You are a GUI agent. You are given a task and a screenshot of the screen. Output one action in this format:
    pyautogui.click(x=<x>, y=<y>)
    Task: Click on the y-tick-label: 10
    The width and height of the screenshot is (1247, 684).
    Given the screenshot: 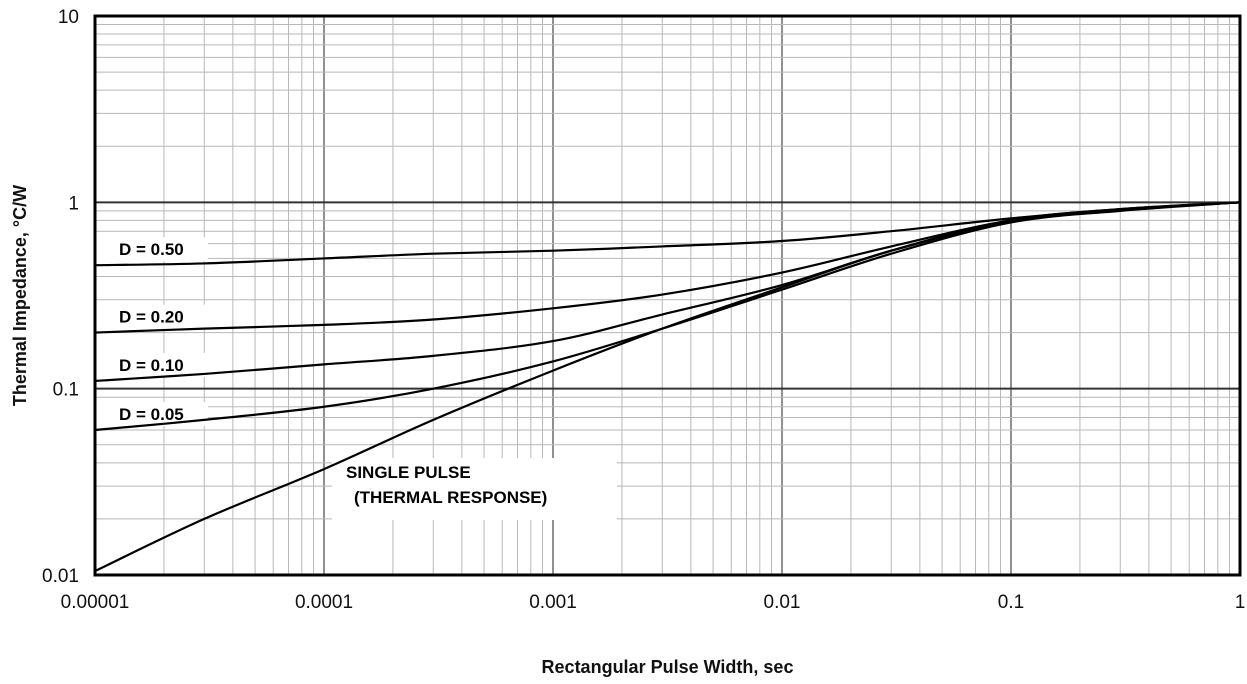 What is the action you would take?
    pyautogui.click(x=68, y=17)
    